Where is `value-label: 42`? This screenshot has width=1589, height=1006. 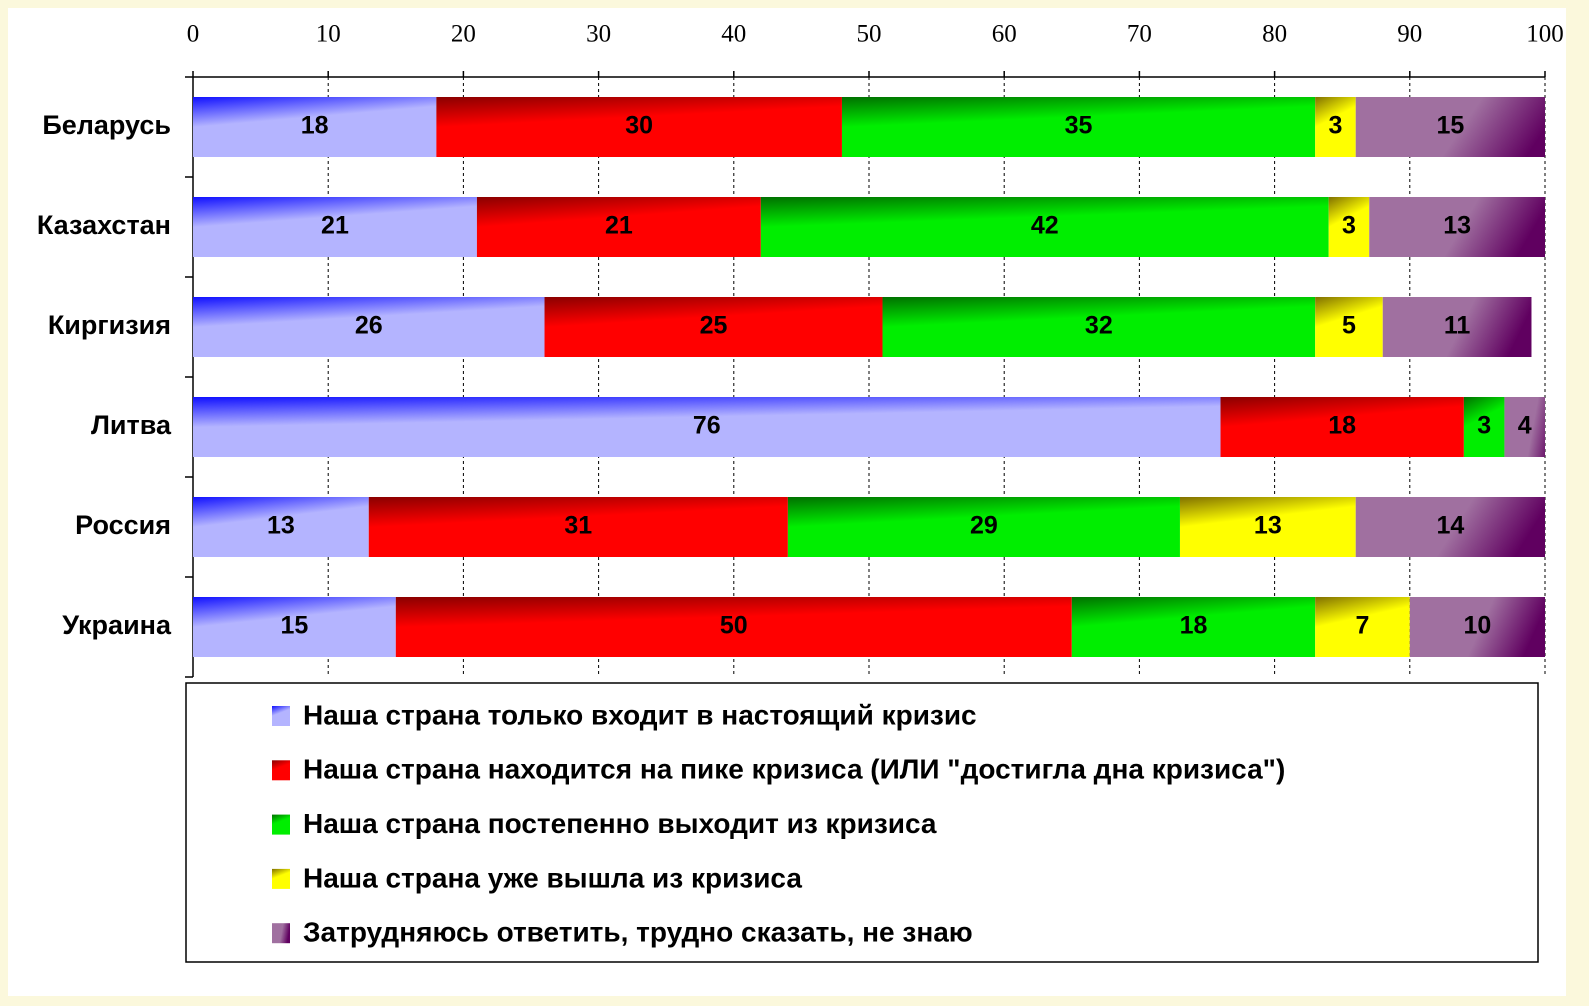 value-label: 42 is located at coordinates (1045, 226).